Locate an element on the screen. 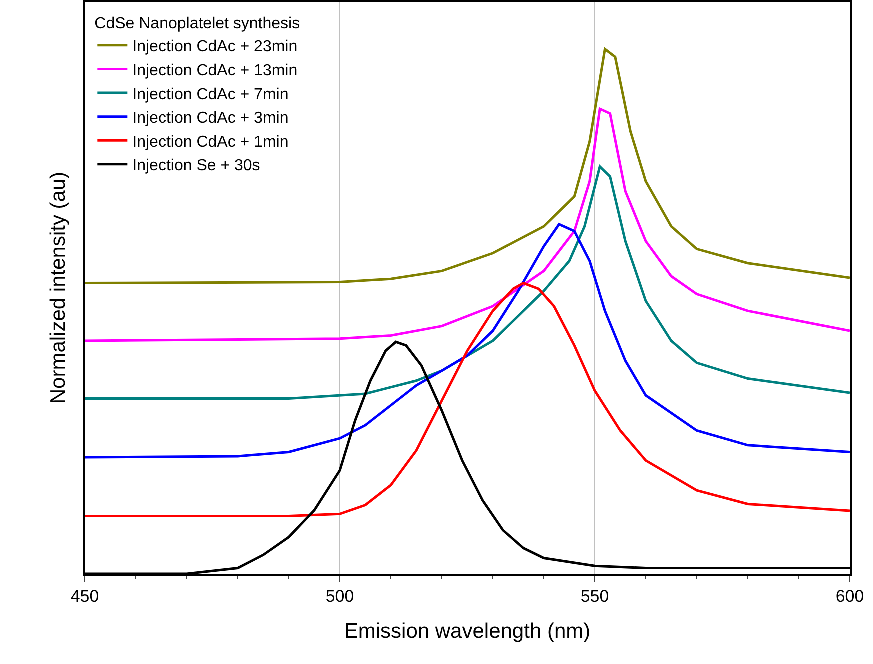 This screenshot has height=664, width=873. x-tick-label: 600 is located at coordinates (850, 596).